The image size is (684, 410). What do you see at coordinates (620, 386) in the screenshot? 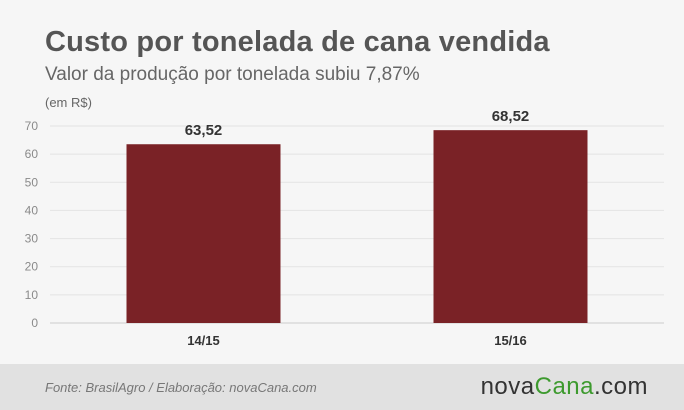
I see `brand-part-com: .com` at bounding box center [620, 386].